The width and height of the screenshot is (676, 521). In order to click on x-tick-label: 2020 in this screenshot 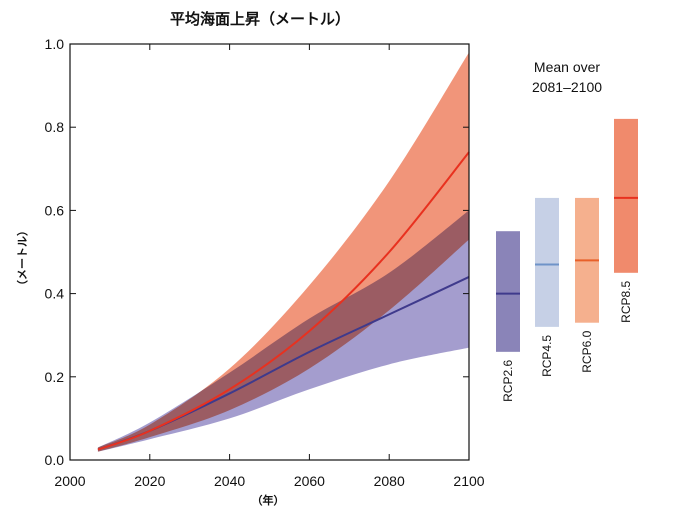, I will do `click(149, 481)`.